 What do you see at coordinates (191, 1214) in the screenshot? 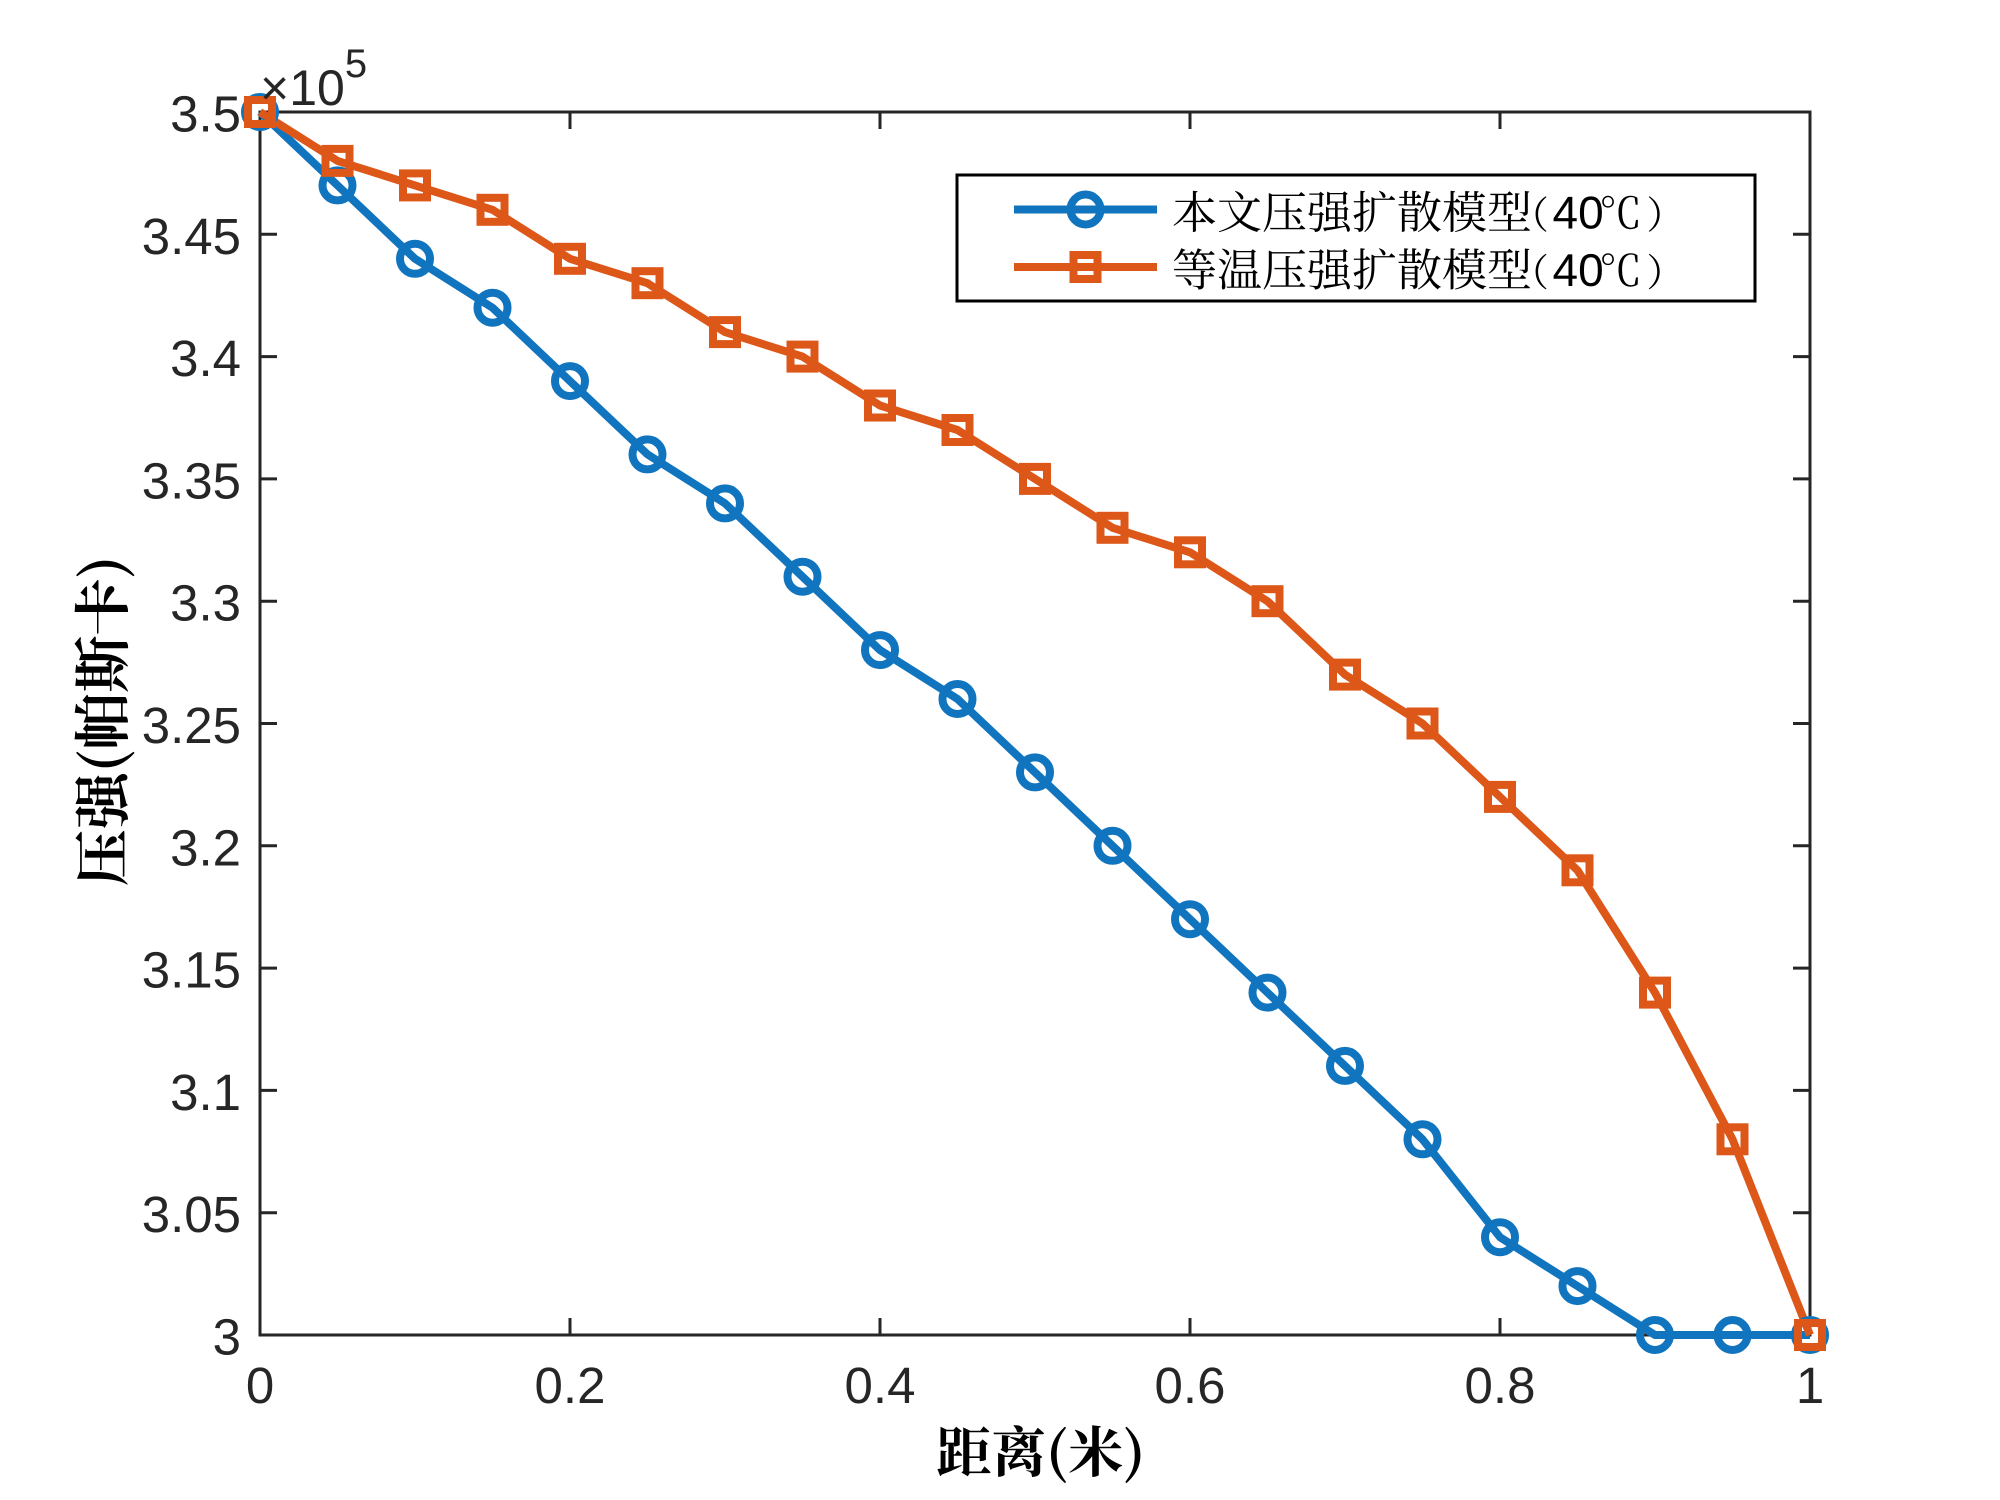
I see `svg-text: 3.05` at bounding box center [191, 1214].